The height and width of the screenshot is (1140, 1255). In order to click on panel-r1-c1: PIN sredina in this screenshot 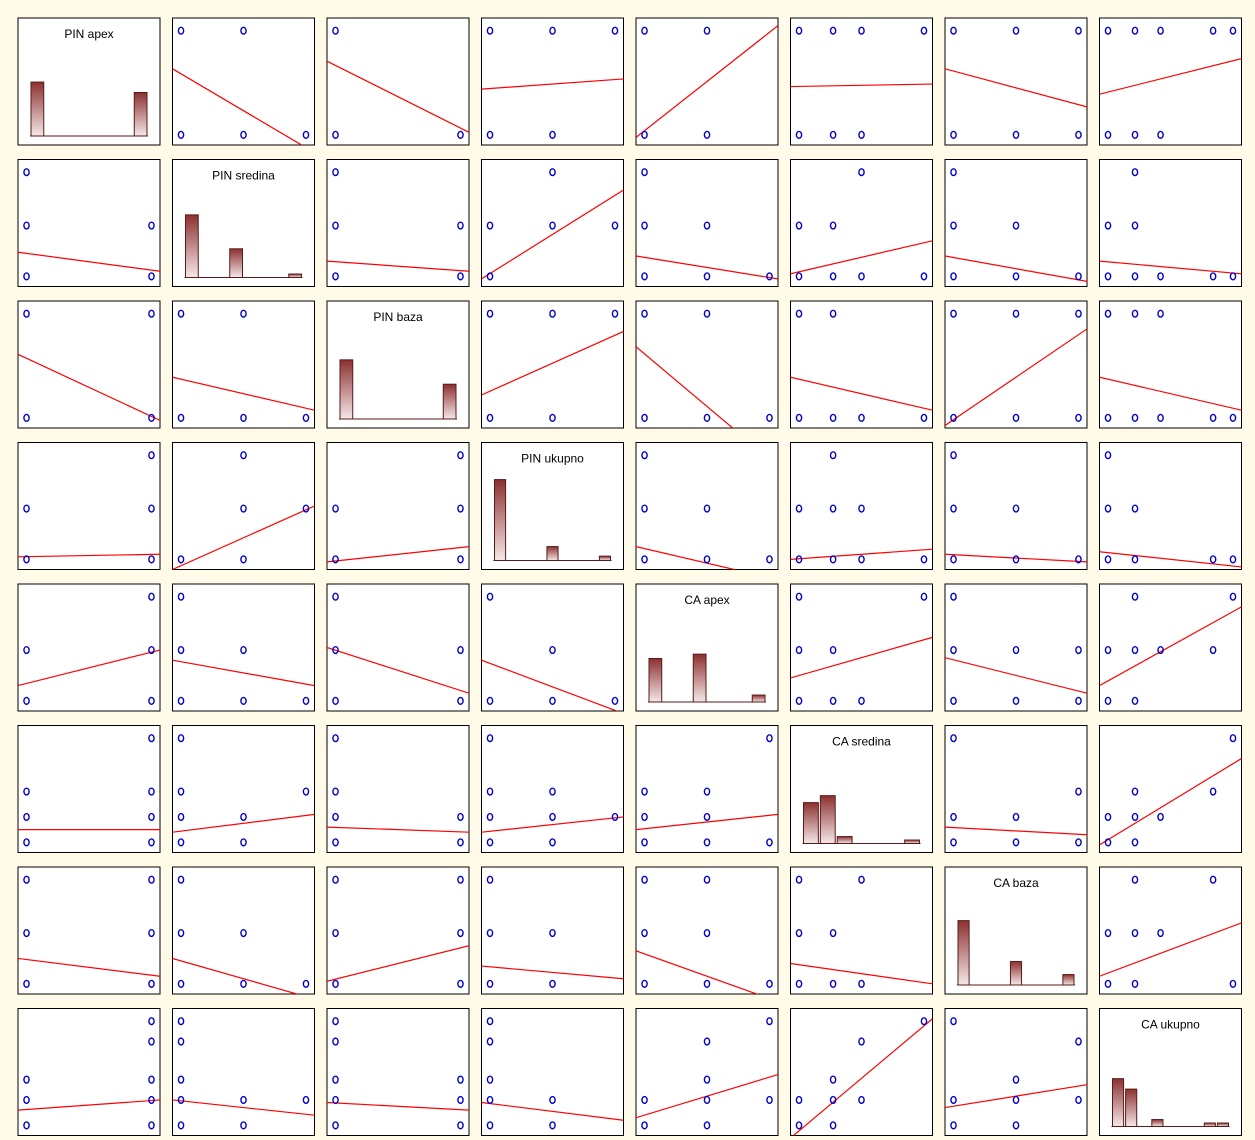, I will do `click(243, 223)`.